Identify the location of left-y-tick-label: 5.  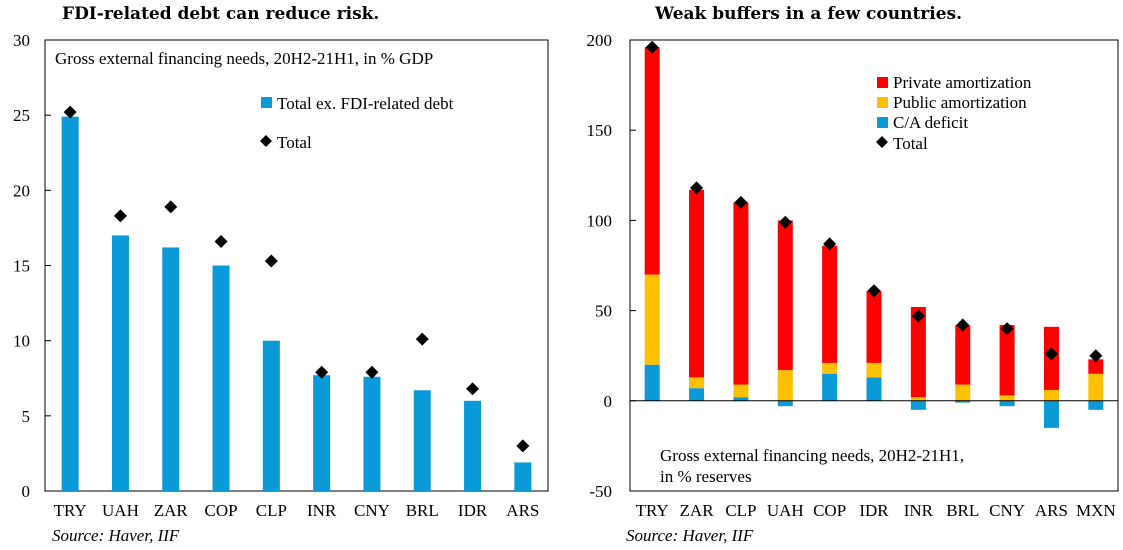
(26, 416).